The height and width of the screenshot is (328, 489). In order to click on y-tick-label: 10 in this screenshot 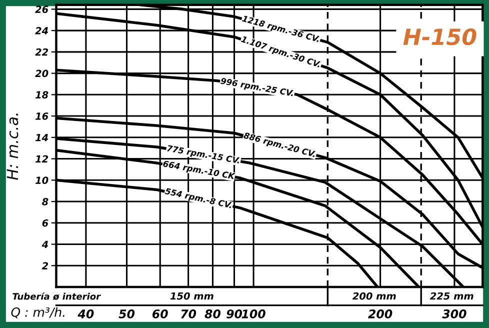, I will do `click(41, 180)`.